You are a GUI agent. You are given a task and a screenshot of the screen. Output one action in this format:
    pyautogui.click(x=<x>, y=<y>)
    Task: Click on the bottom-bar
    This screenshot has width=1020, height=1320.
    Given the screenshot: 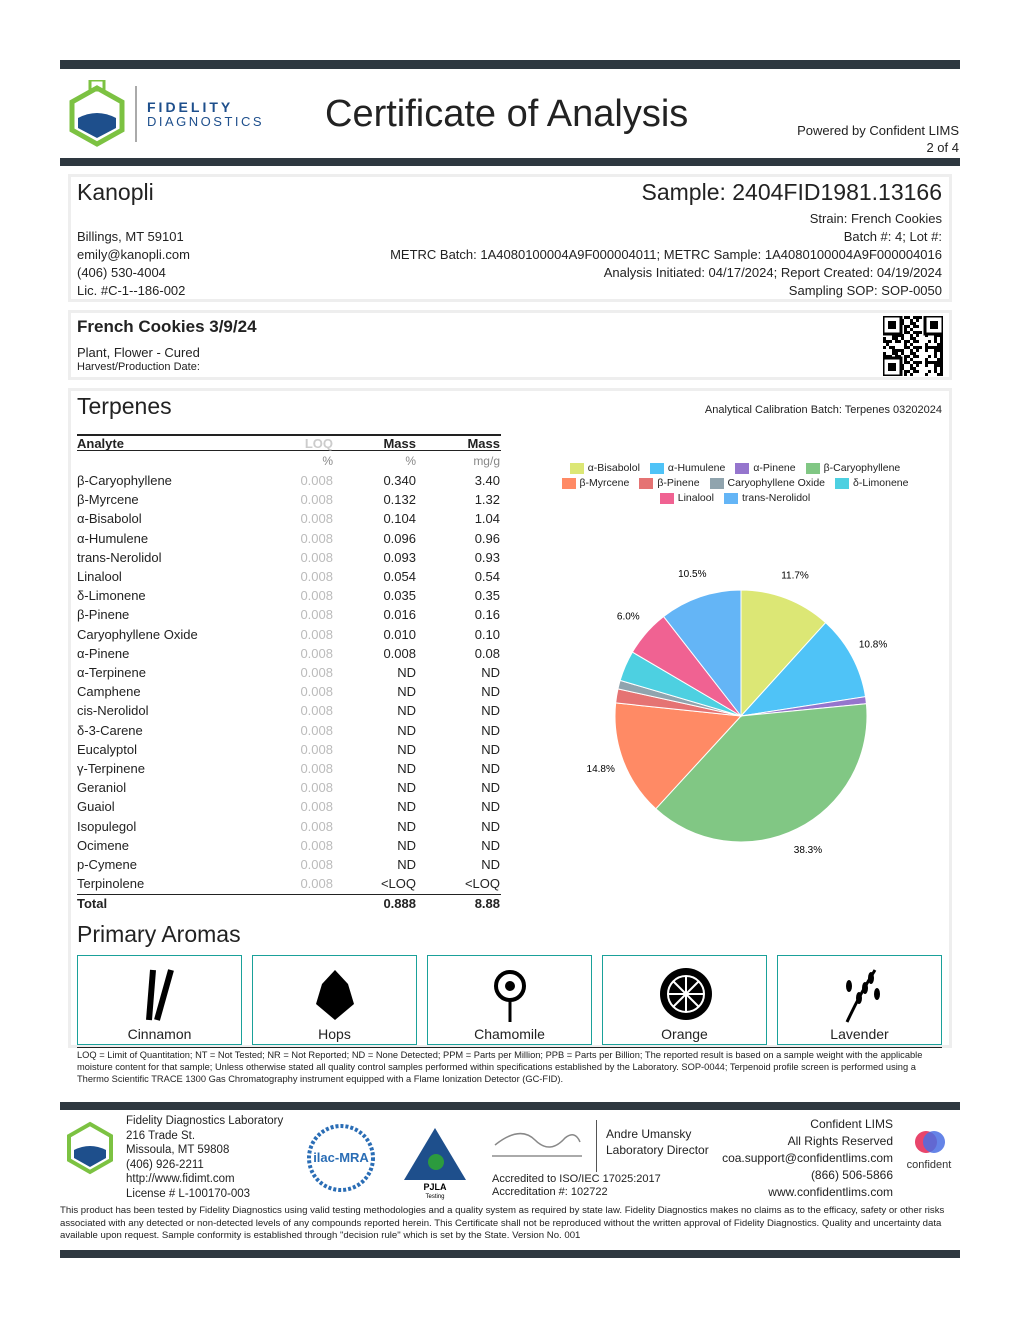 What is the action you would take?
    pyautogui.click(x=510, y=1254)
    